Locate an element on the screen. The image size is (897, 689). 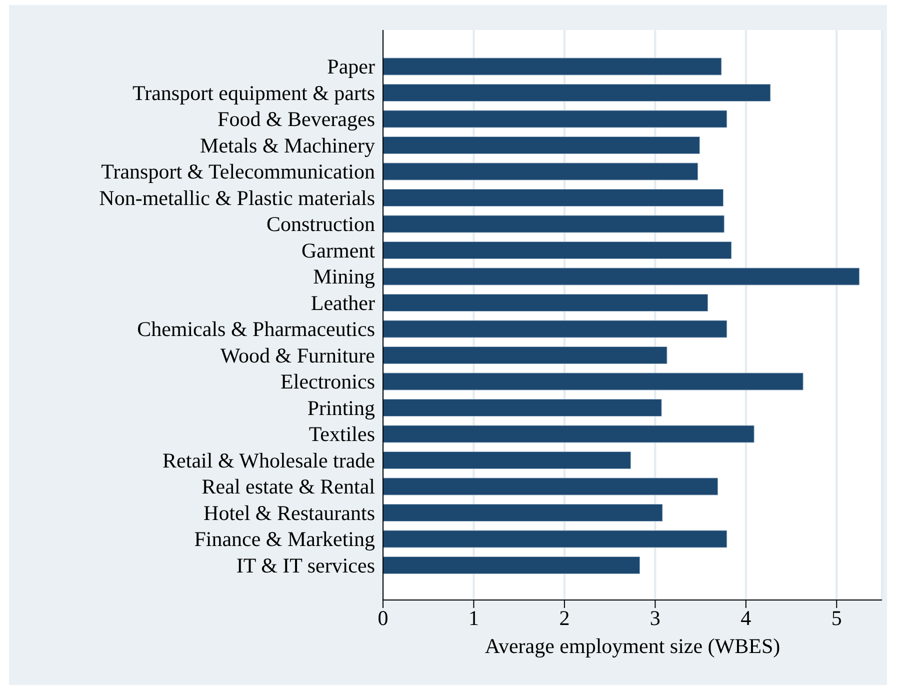
y-tick-label: Transport equipment & parts is located at coordinates (253, 92).